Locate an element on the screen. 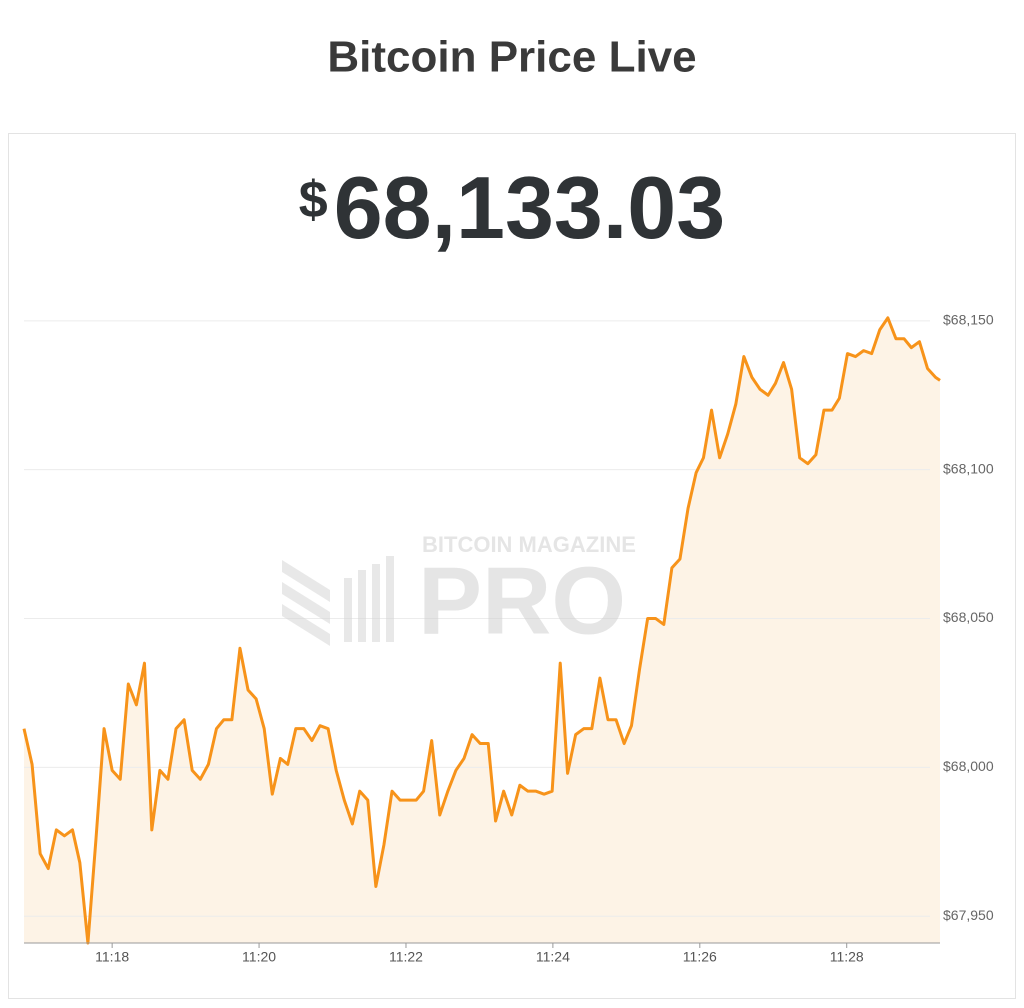 This screenshot has width=1024, height=1008. watermark: BITCOIN MAGAZINE PRO is located at coordinates (459, 593).